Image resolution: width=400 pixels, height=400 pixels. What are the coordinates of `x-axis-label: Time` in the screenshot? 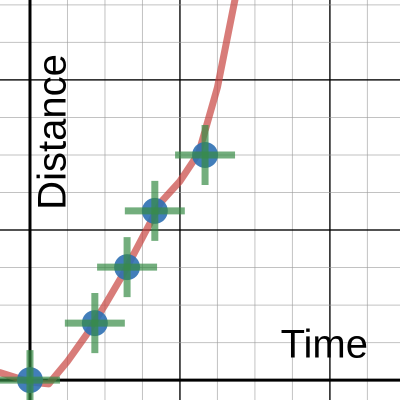 It's located at (324, 345).